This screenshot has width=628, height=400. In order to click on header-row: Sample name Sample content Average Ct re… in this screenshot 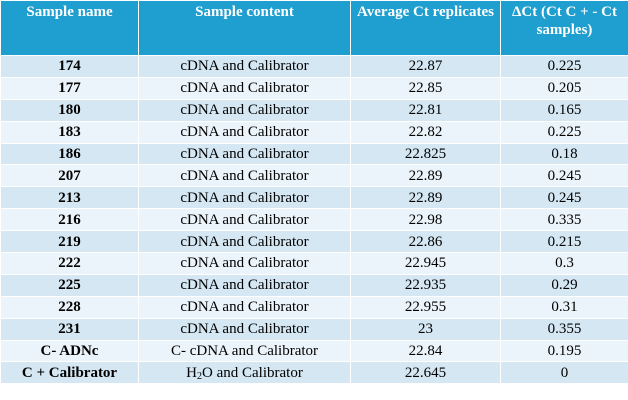, I will do `click(314, 28)`.